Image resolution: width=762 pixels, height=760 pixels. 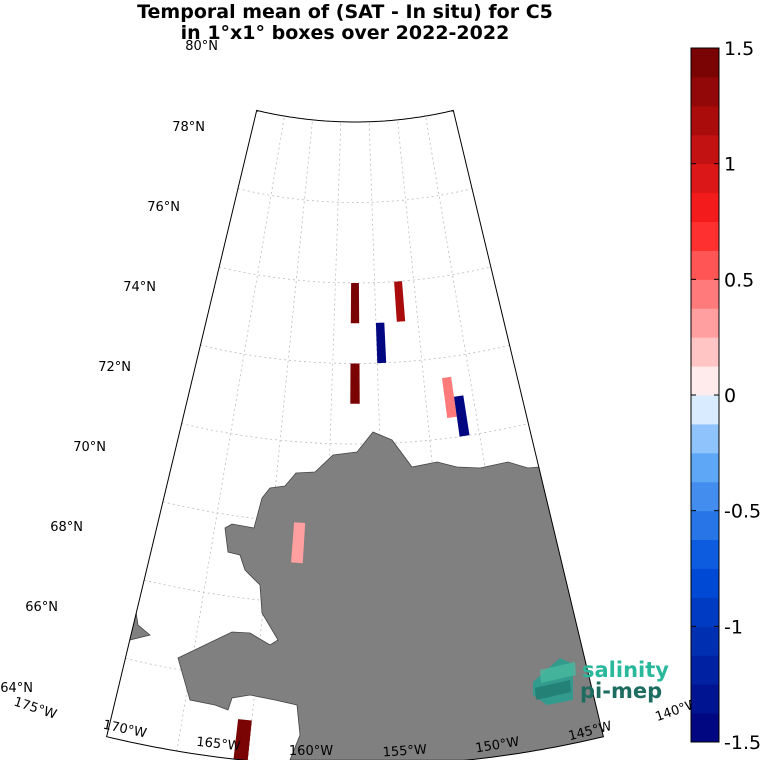 What do you see at coordinates (163, 207) in the screenshot?
I see `lat-label-76: 76°N` at bounding box center [163, 207].